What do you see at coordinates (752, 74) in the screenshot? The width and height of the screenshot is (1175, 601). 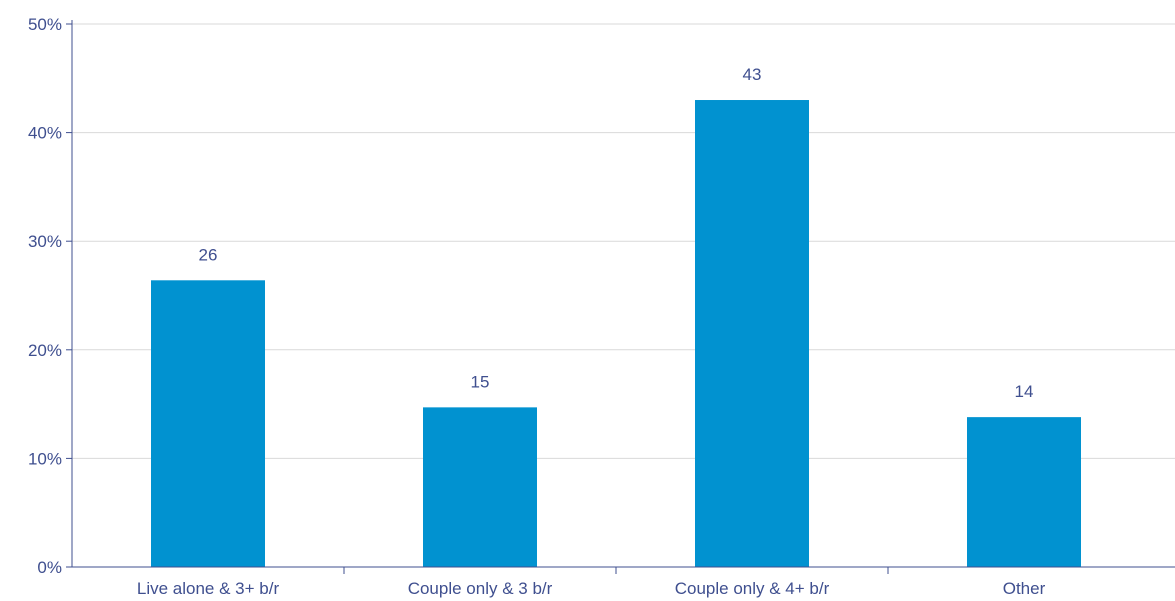 I see `data-label: 43` at bounding box center [752, 74].